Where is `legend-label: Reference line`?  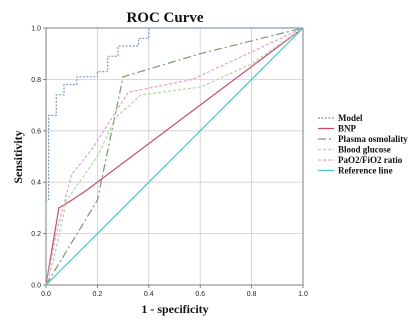 legend-label: Reference line is located at coordinates (365, 171).